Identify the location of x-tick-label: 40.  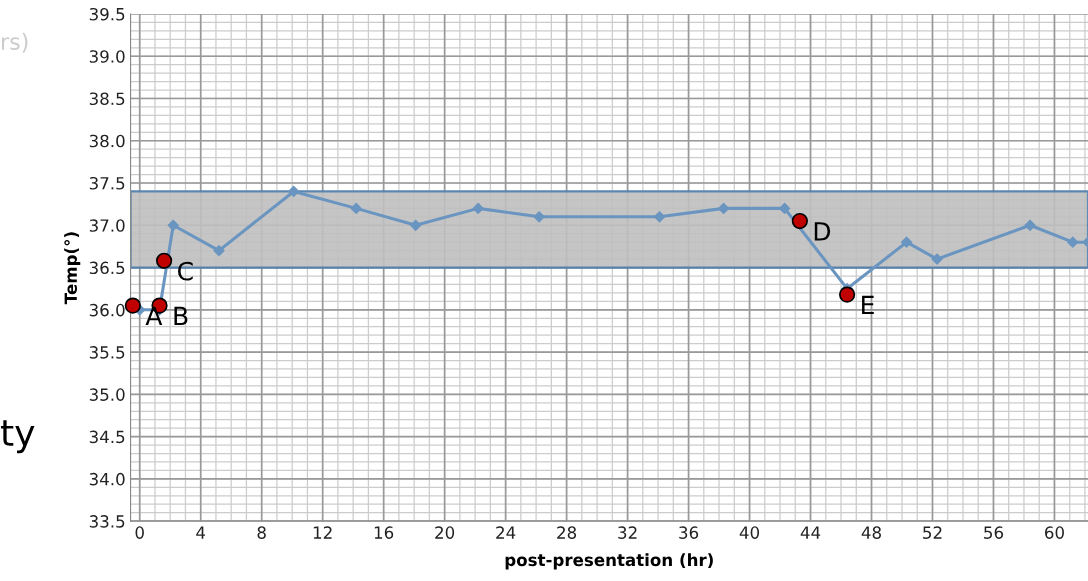
(749, 532).